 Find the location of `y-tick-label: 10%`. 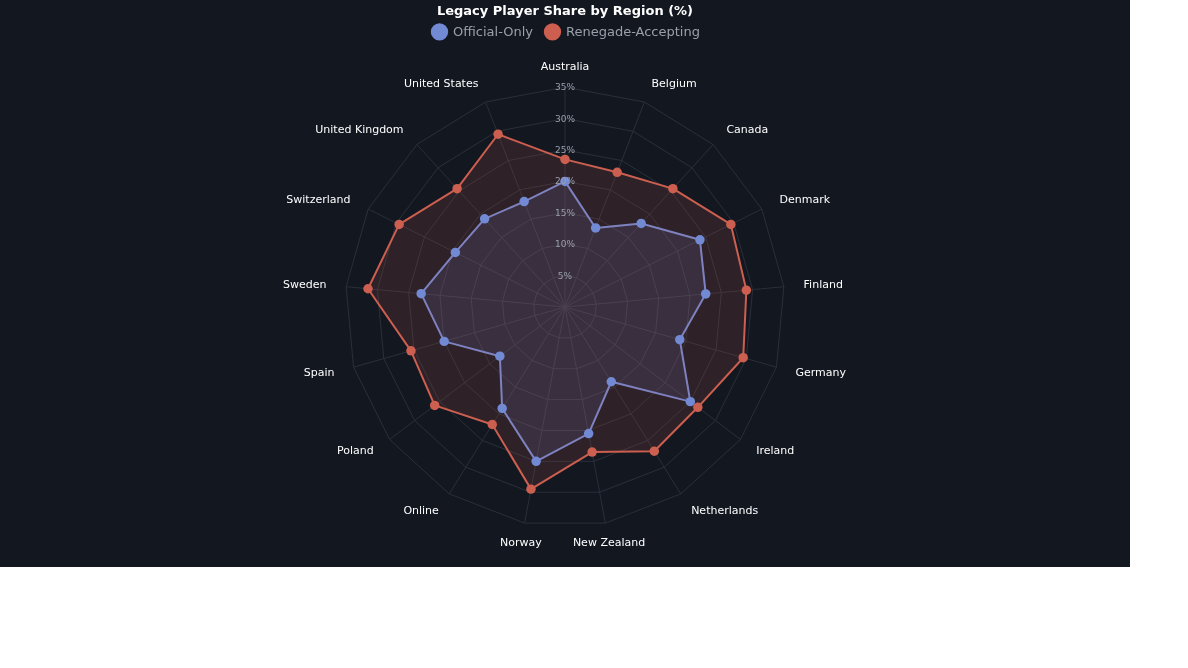

y-tick-label: 10% is located at coordinates (565, 244).